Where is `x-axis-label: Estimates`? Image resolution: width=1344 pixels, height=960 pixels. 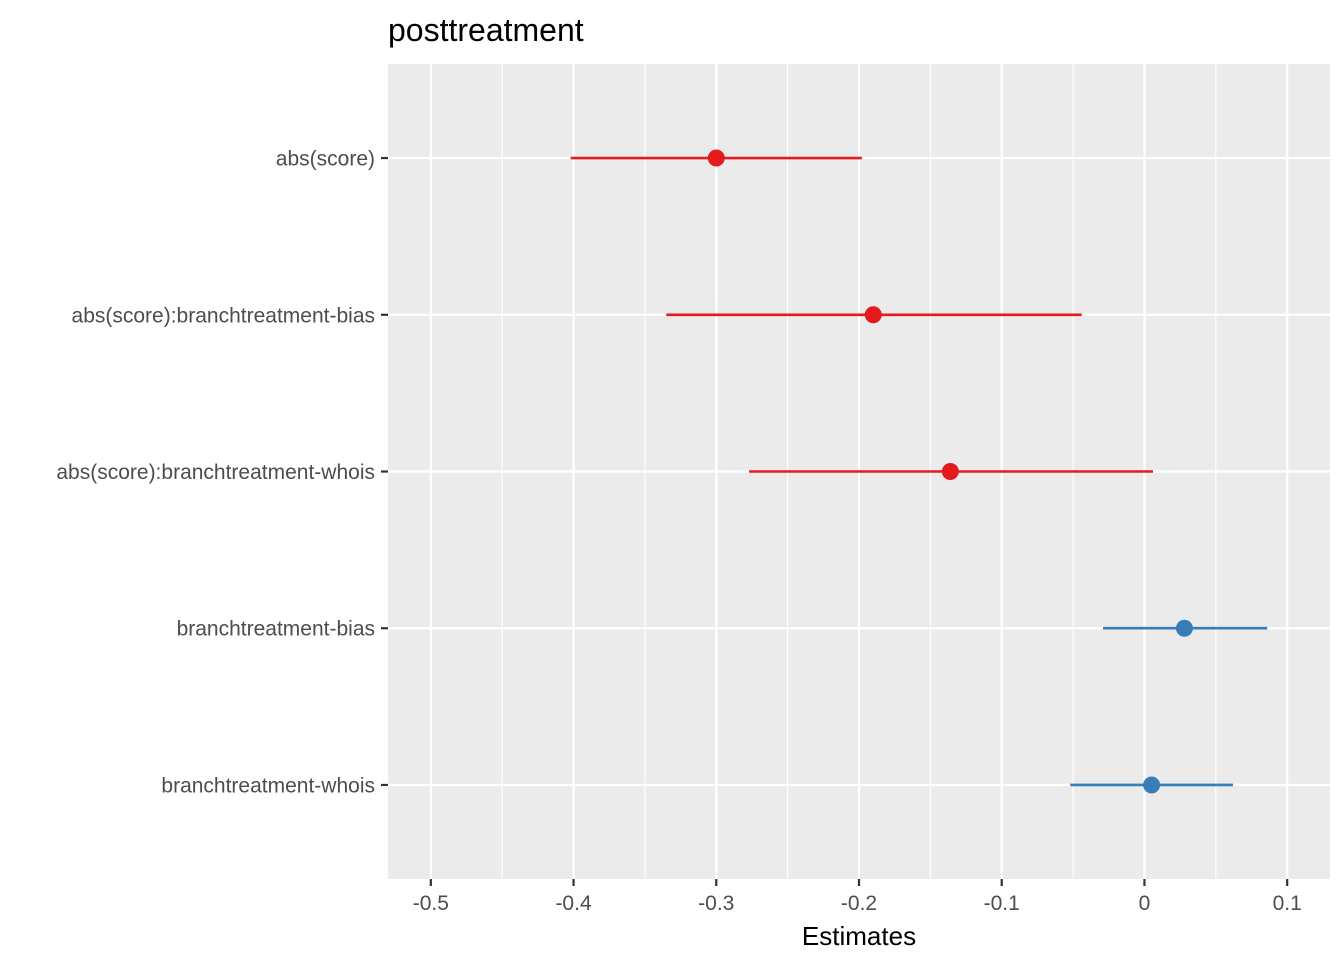
x-axis-label: Estimates is located at coordinates (859, 936).